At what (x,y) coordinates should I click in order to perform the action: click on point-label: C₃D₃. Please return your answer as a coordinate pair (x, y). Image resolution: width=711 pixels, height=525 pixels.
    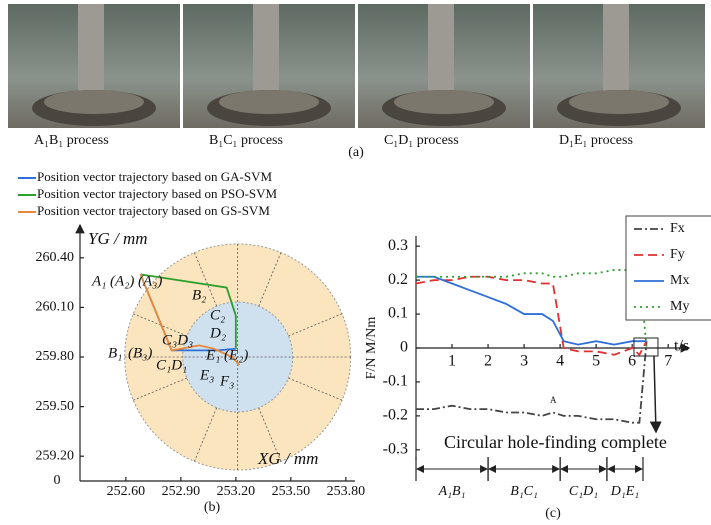
    Looking at the image, I should click on (177, 340).